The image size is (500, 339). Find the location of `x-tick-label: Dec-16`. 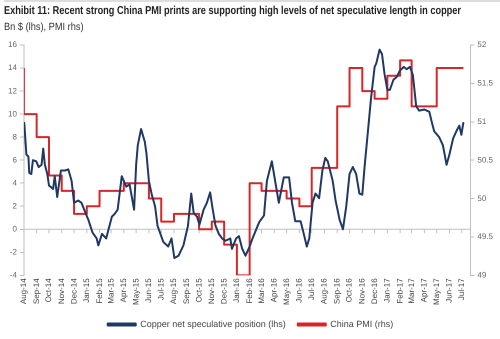

x-tick-label: Dec-16 is located at coordinates (374, 291).